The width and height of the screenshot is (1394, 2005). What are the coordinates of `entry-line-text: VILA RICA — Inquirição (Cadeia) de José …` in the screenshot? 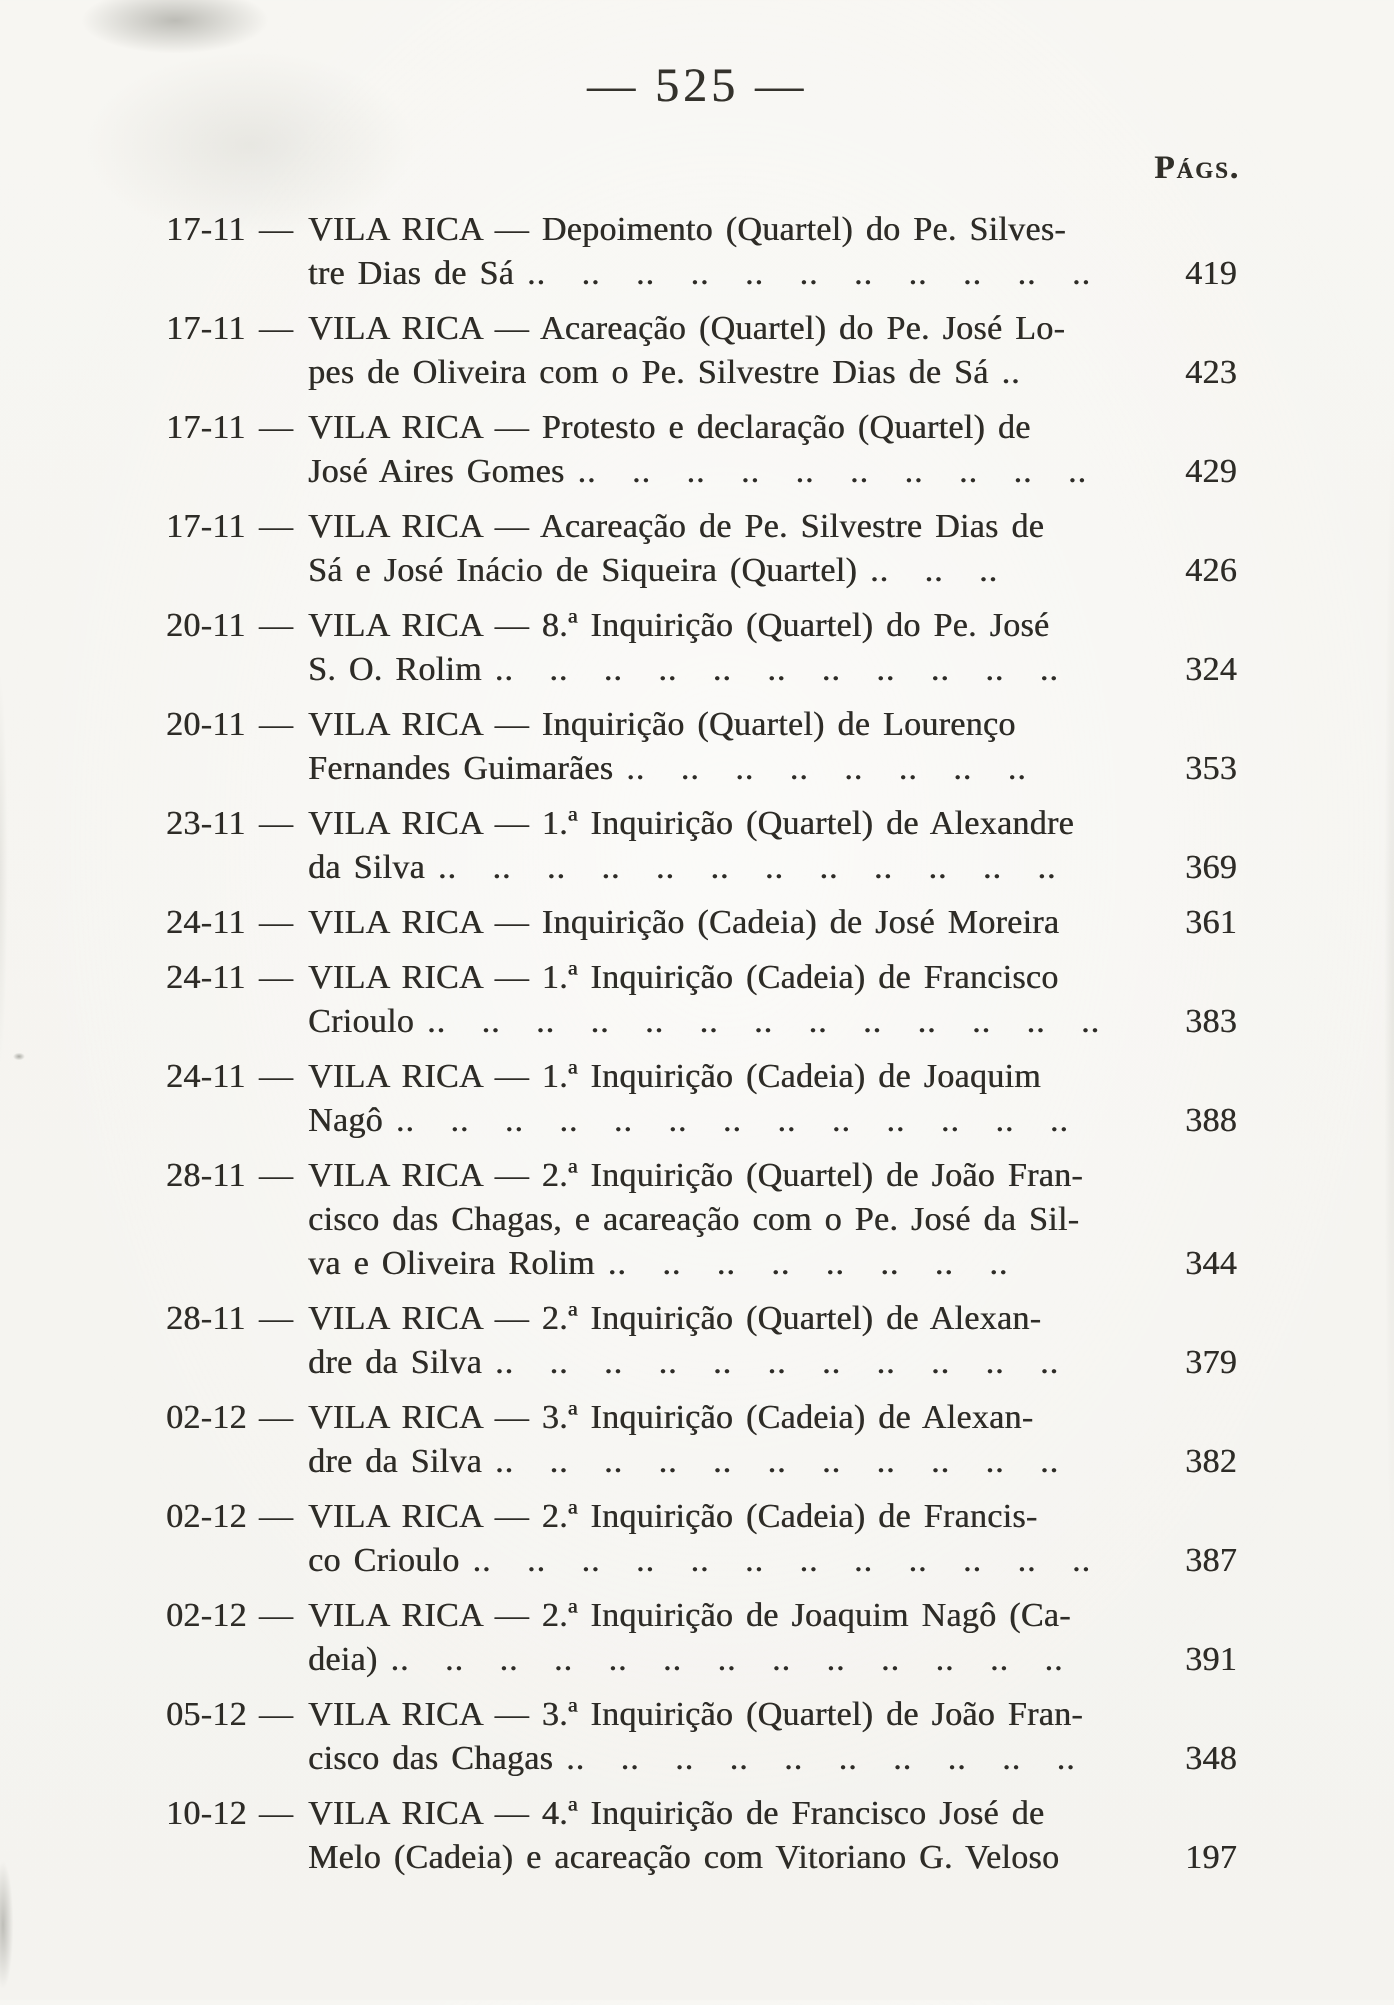 It's located at (684, 922).